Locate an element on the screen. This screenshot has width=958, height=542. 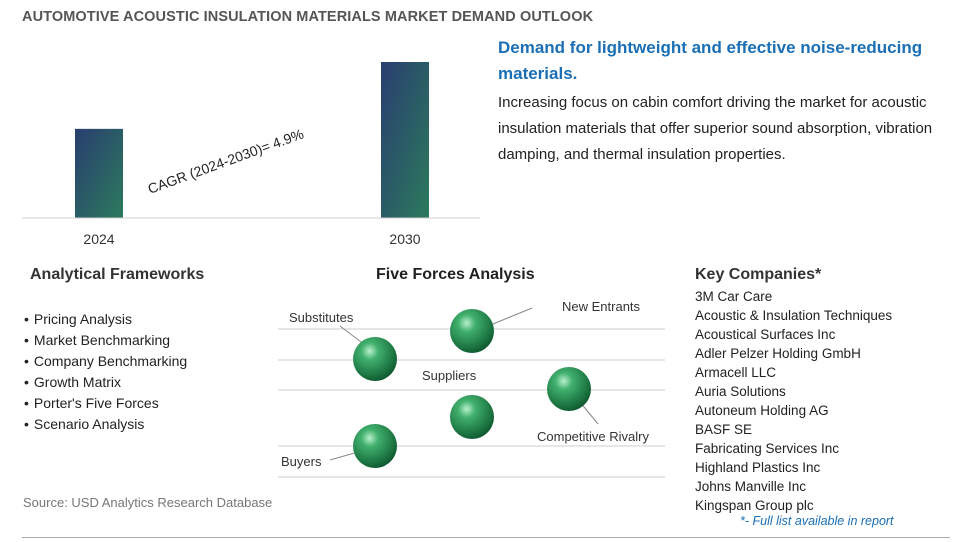
bottom-divider is located at coordinates (486, 537).